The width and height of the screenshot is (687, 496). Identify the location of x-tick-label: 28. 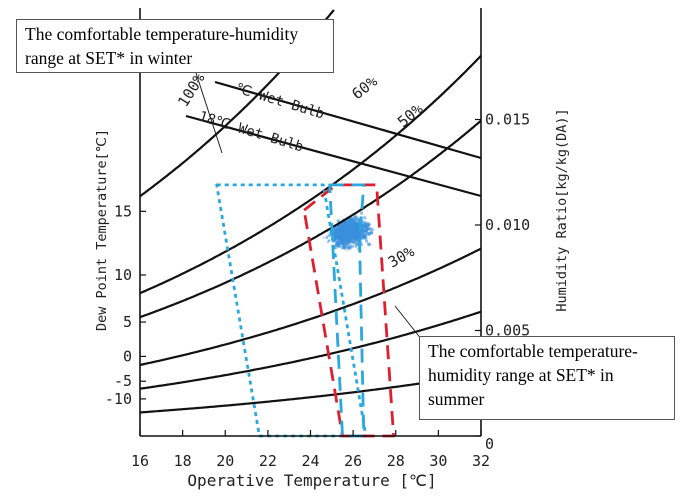
(396, 461).